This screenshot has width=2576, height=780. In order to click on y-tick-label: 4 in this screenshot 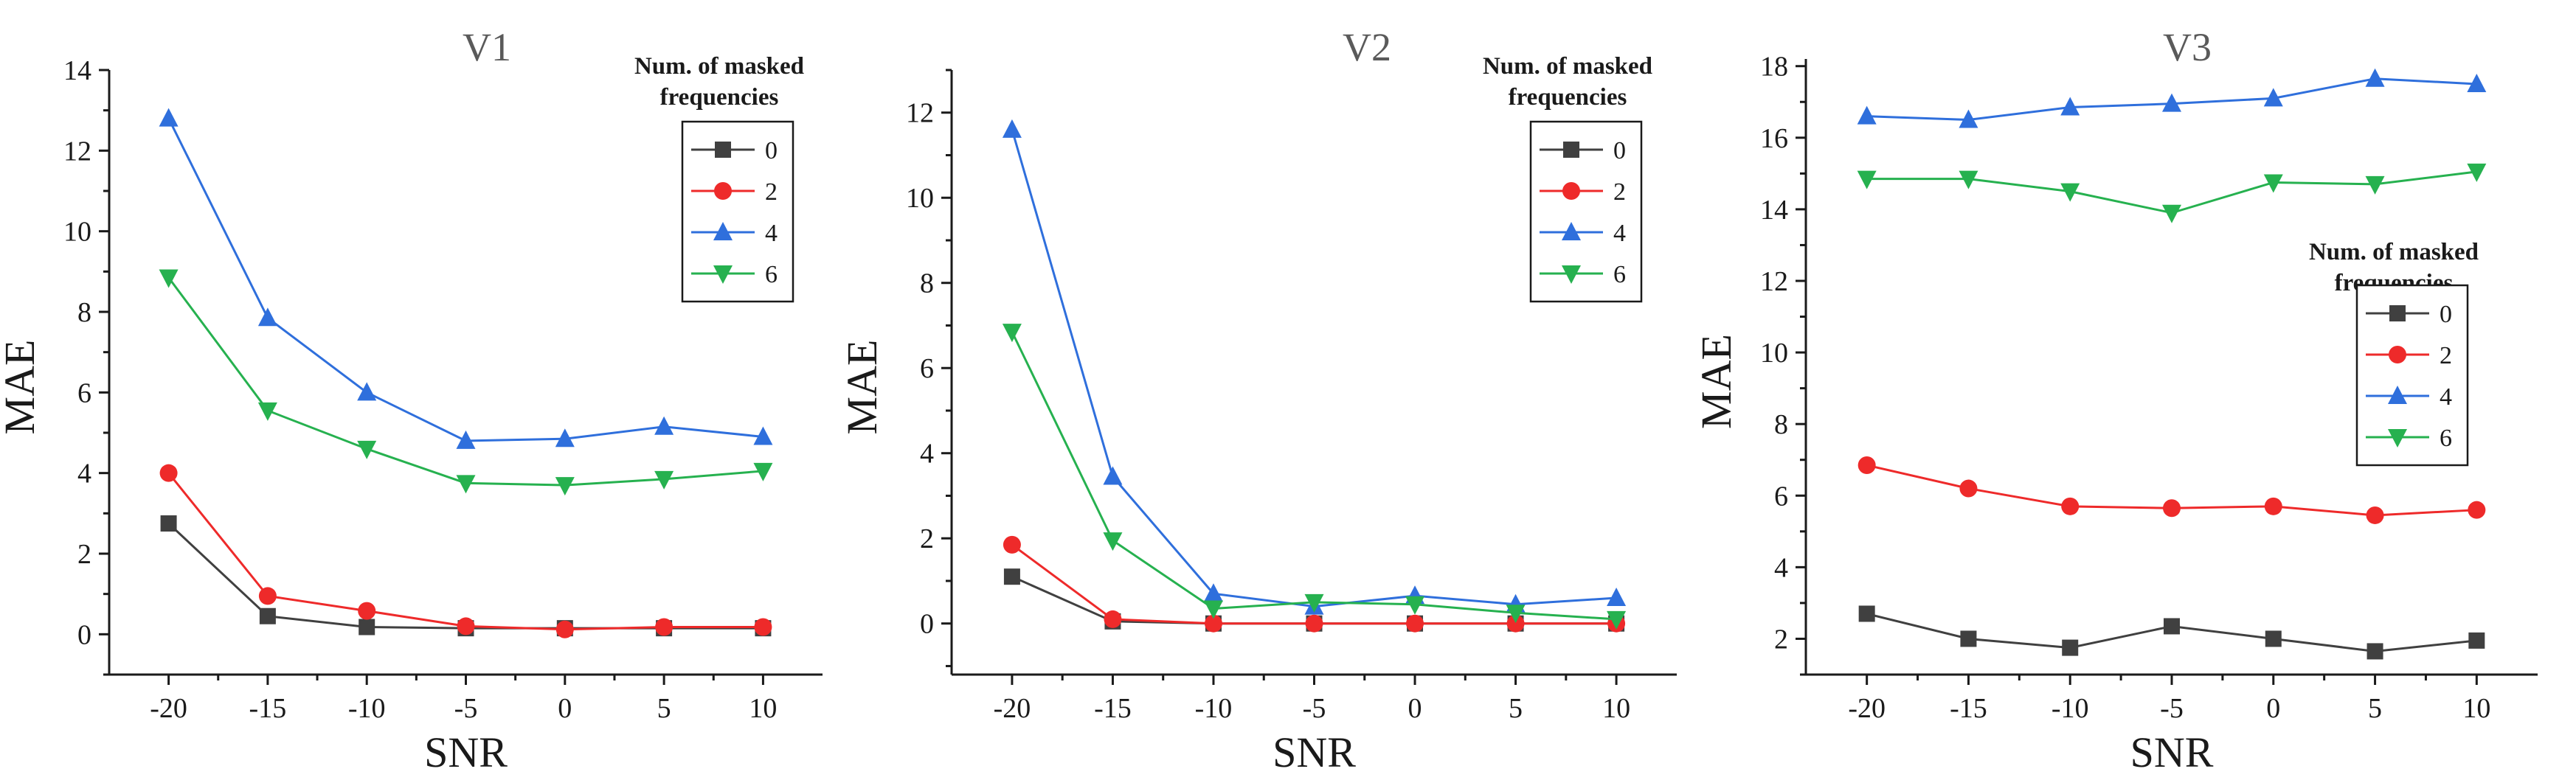, I will do `click(927, 455)`.